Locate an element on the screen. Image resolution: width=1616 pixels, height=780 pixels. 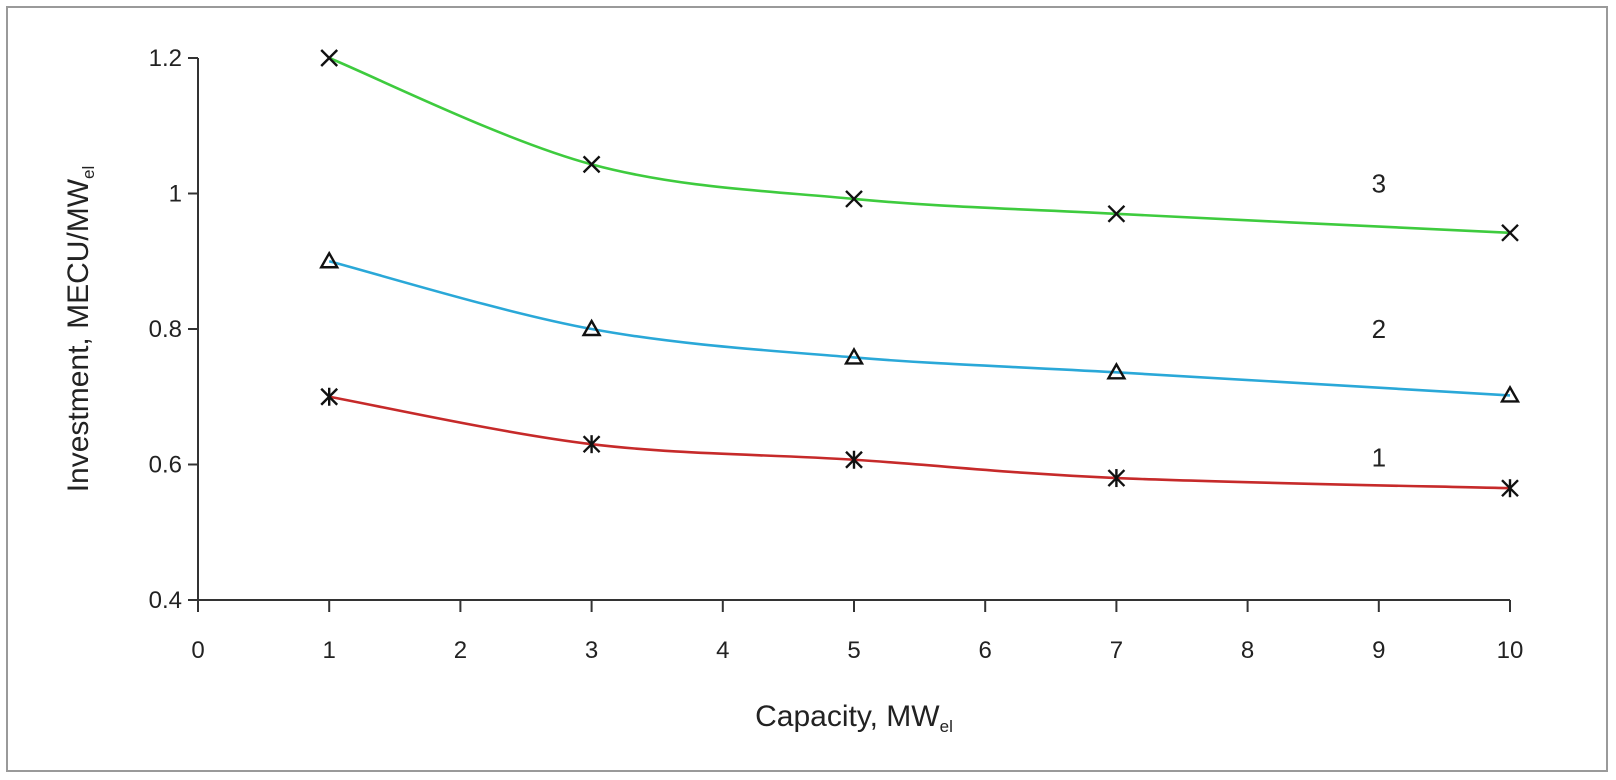
y-axis-title-main: Investment, MECU/MW is located at coordinates (78, 335).